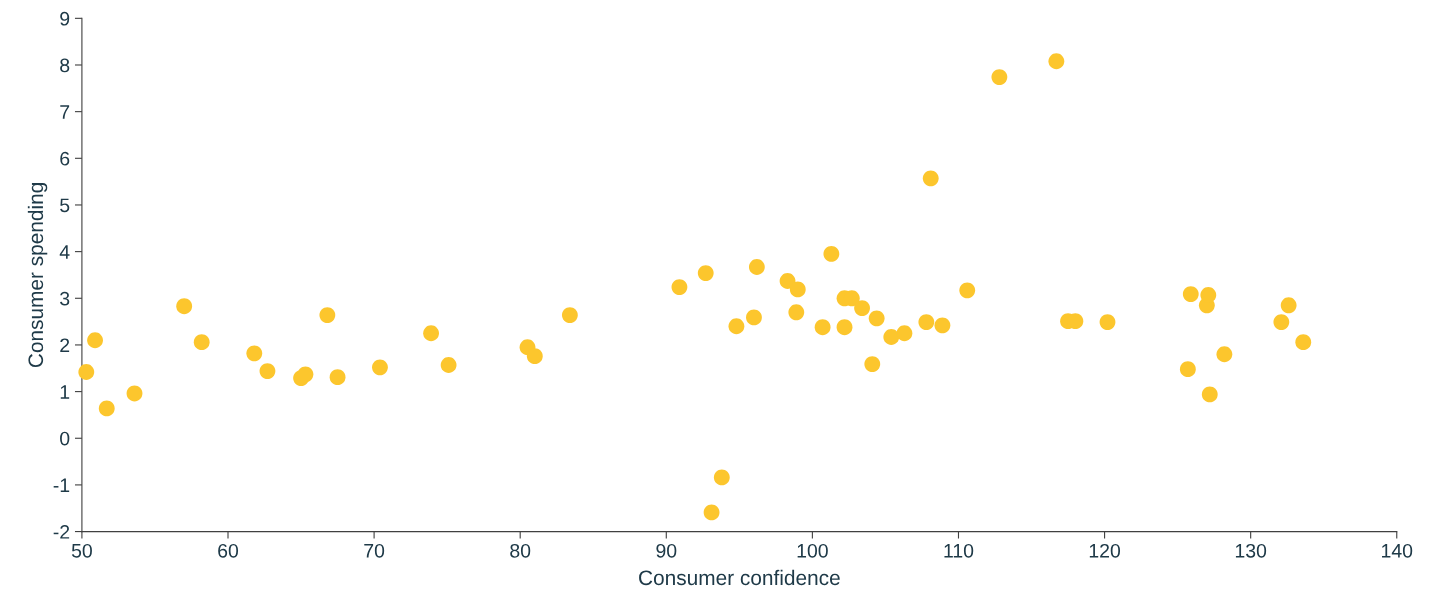 The image size is (1437, 611). Describe the element at coordinates (374, 550) in the screenshot. I see `x-tick-label: 70` at that location.